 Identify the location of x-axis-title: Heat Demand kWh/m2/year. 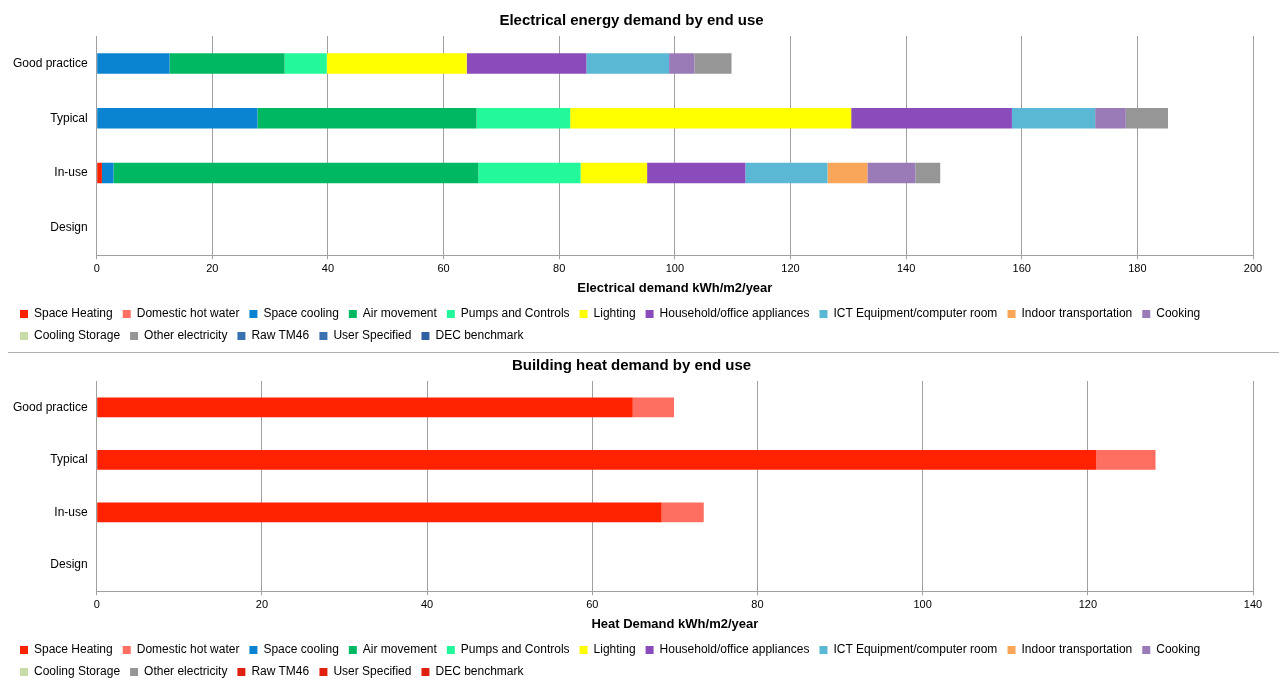
(675, 623).